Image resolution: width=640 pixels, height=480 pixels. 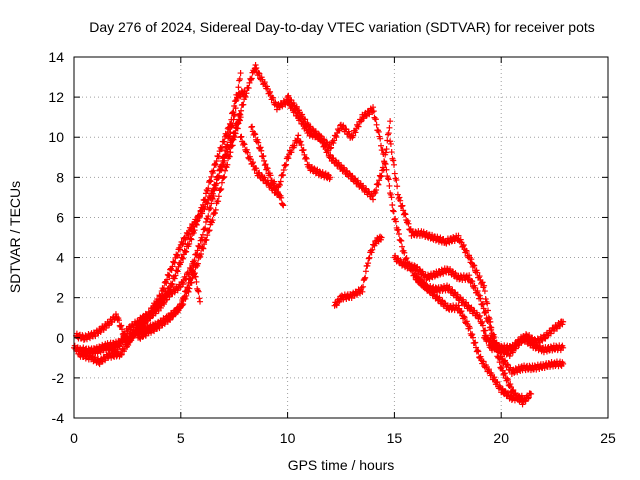 What do you see at coordinates (60, 258) in the screenshot?
I see `y-tick-label: 4` at bounding box center [60, 258].